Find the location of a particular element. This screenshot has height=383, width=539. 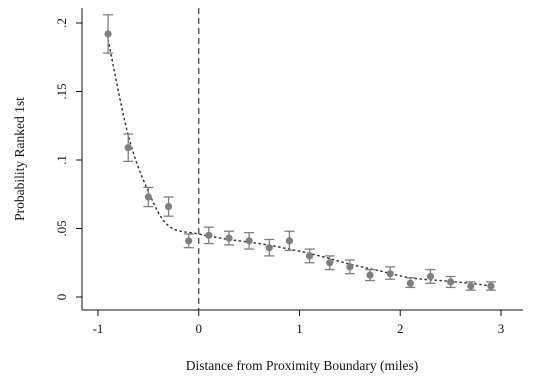

x-ticks: -1 0 1 2 3 is located at coordinates (299, 323).